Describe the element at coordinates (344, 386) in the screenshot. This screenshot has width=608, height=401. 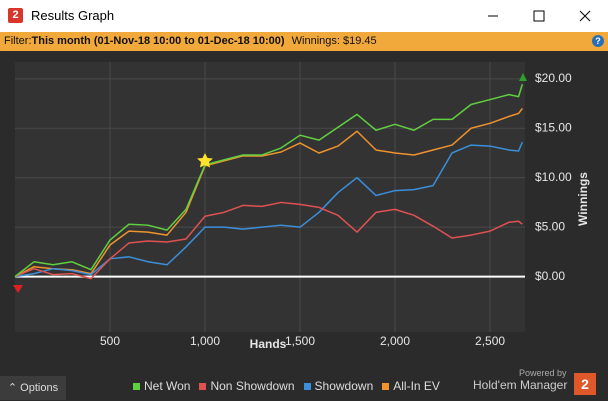
I see `legend-label: Showdown` at that location.